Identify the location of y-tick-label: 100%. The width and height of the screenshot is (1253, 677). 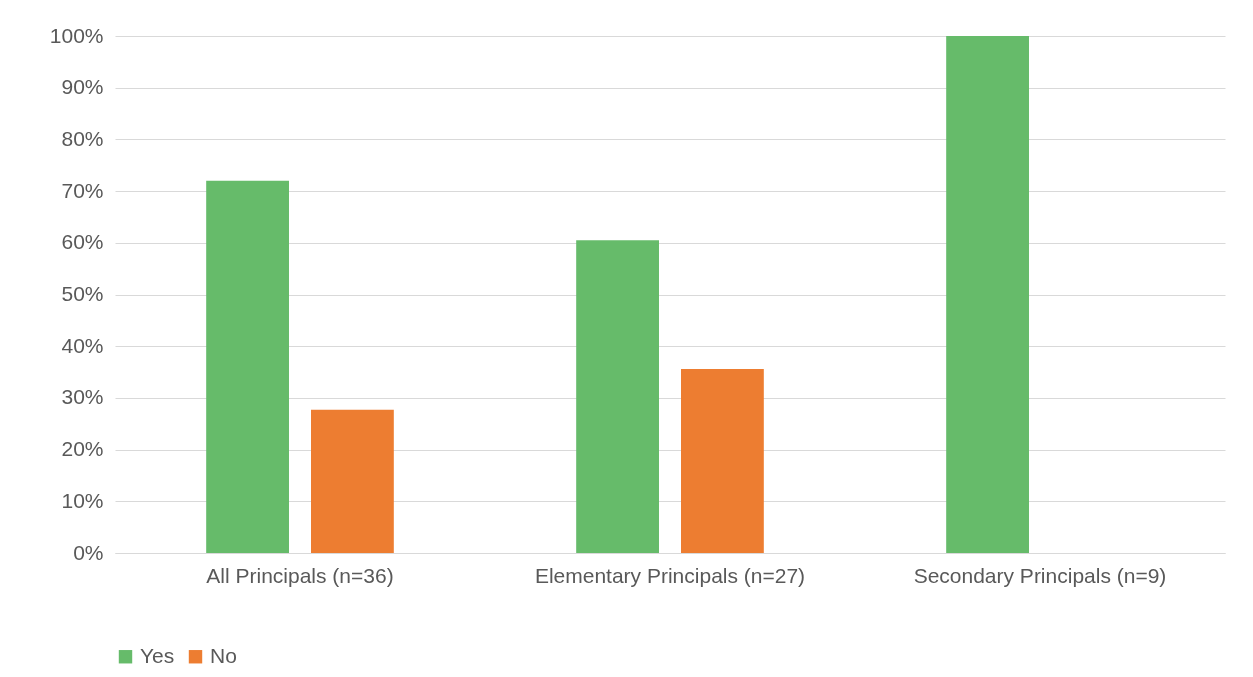
(76, 35).